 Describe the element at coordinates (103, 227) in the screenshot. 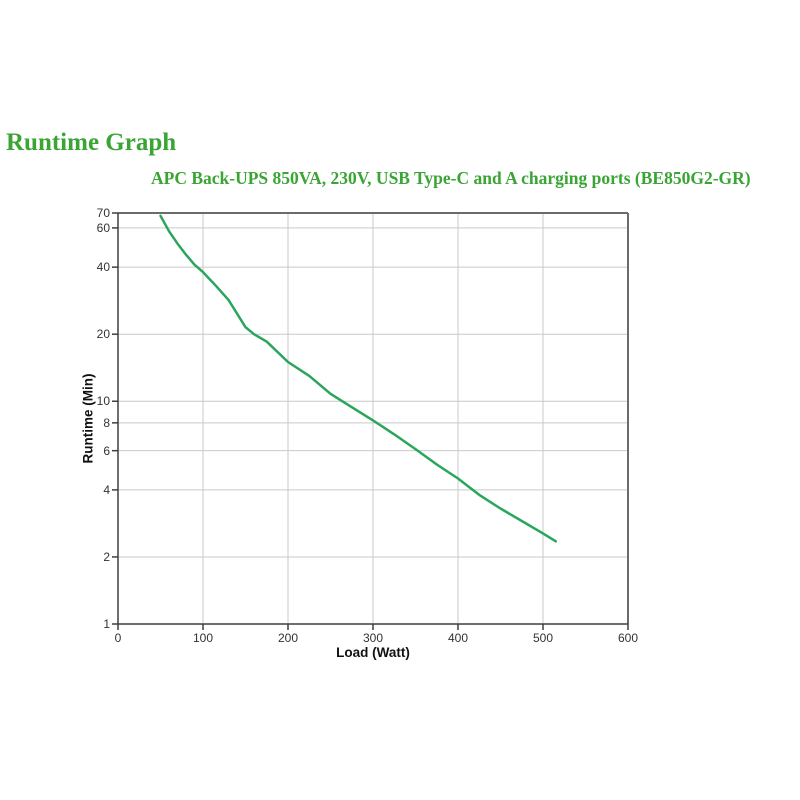

I see `y-tick-label: 60` at that location.